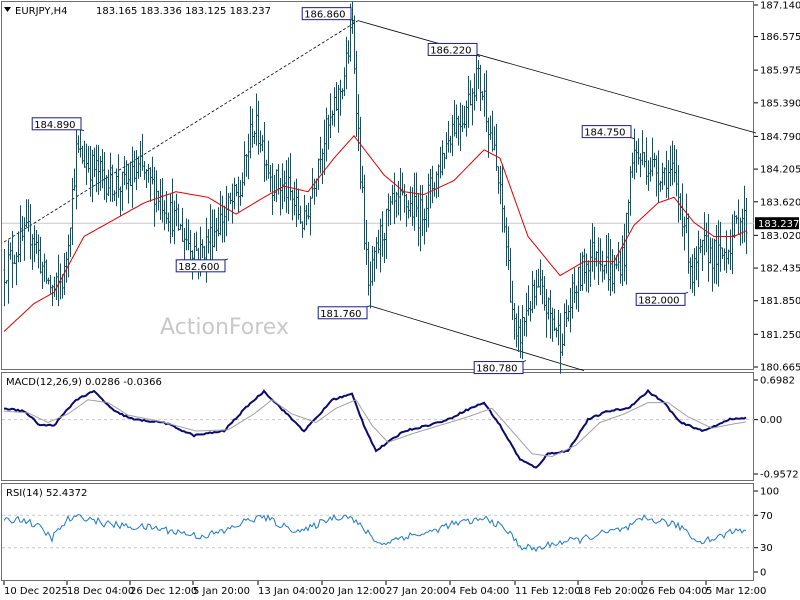  I want to click on rsi-tick-label: 30, so click(766, 548).